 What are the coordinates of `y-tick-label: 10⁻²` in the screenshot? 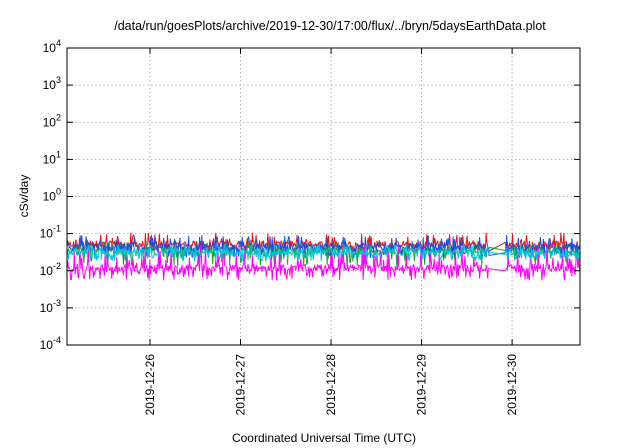 It's located at (50, 269).